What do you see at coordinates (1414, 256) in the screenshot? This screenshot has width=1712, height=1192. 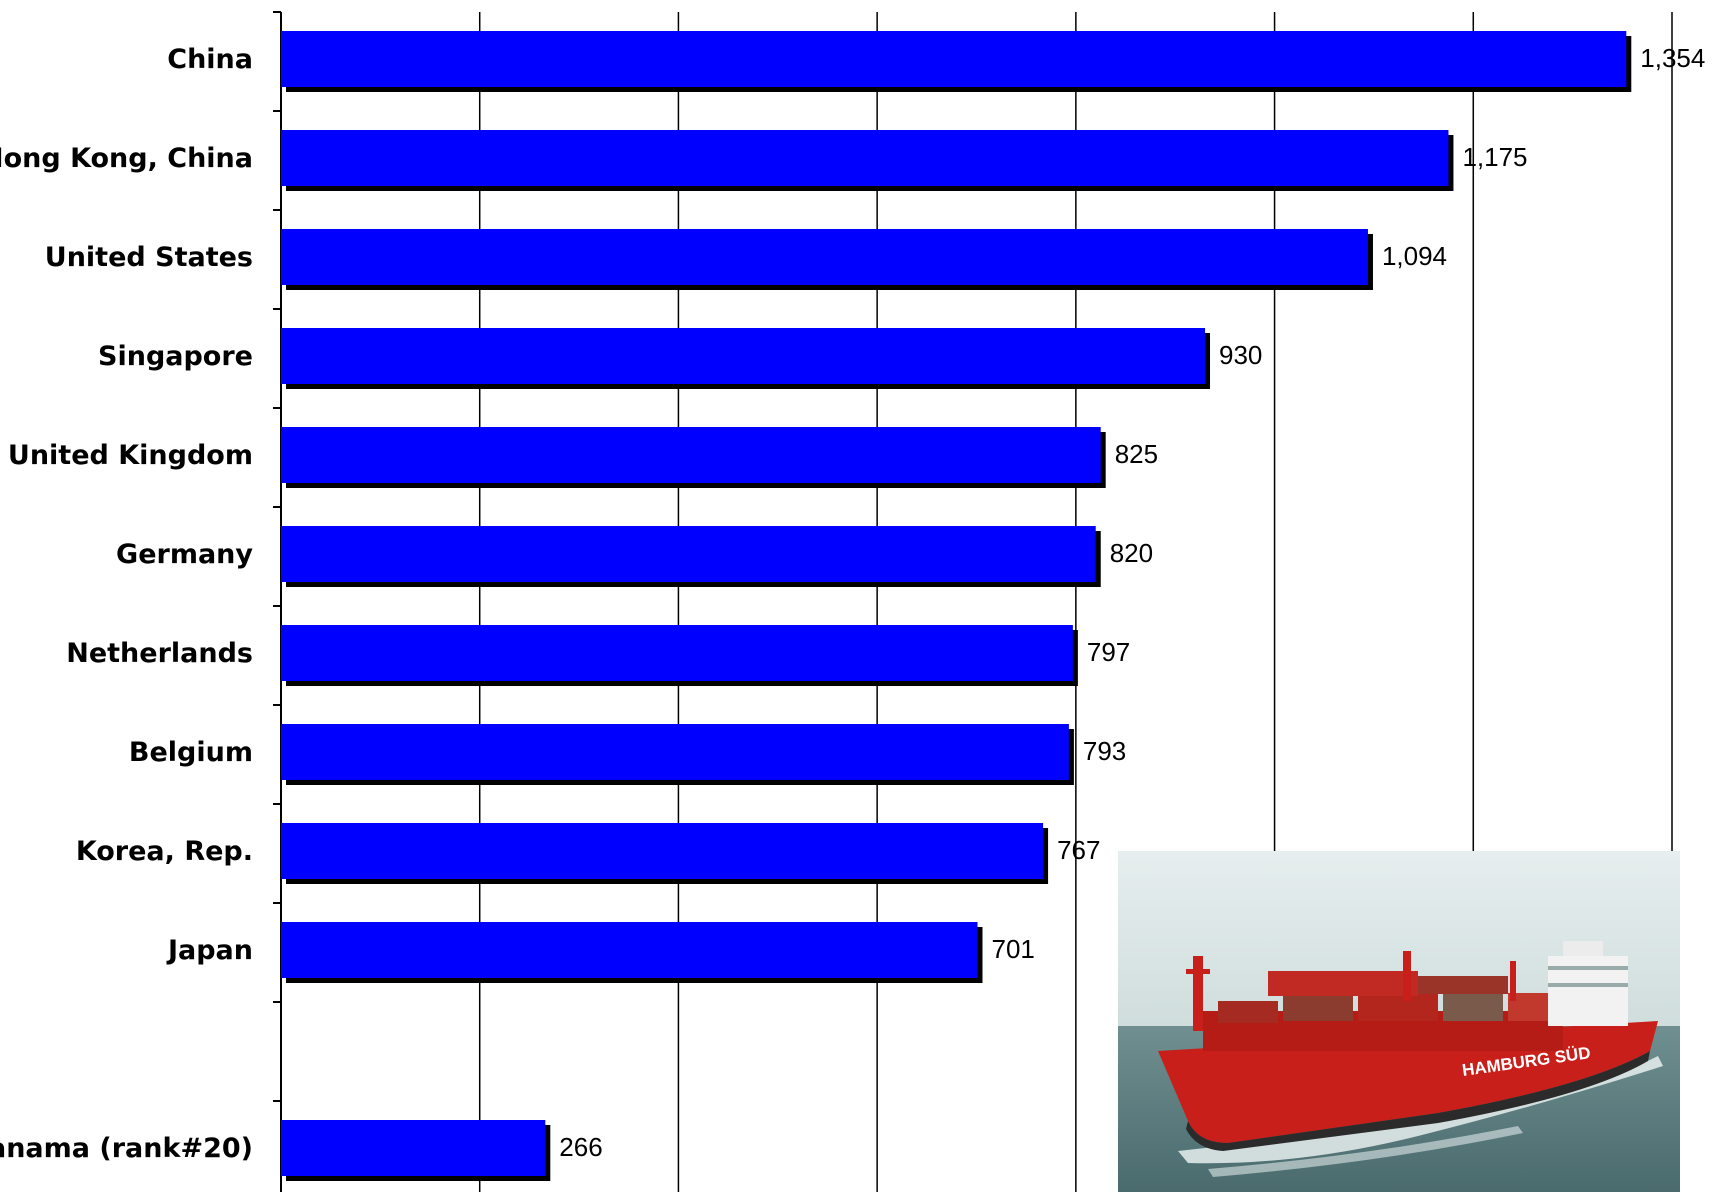 I see `value-label: 1,094` at bounding box center [1414, 256].